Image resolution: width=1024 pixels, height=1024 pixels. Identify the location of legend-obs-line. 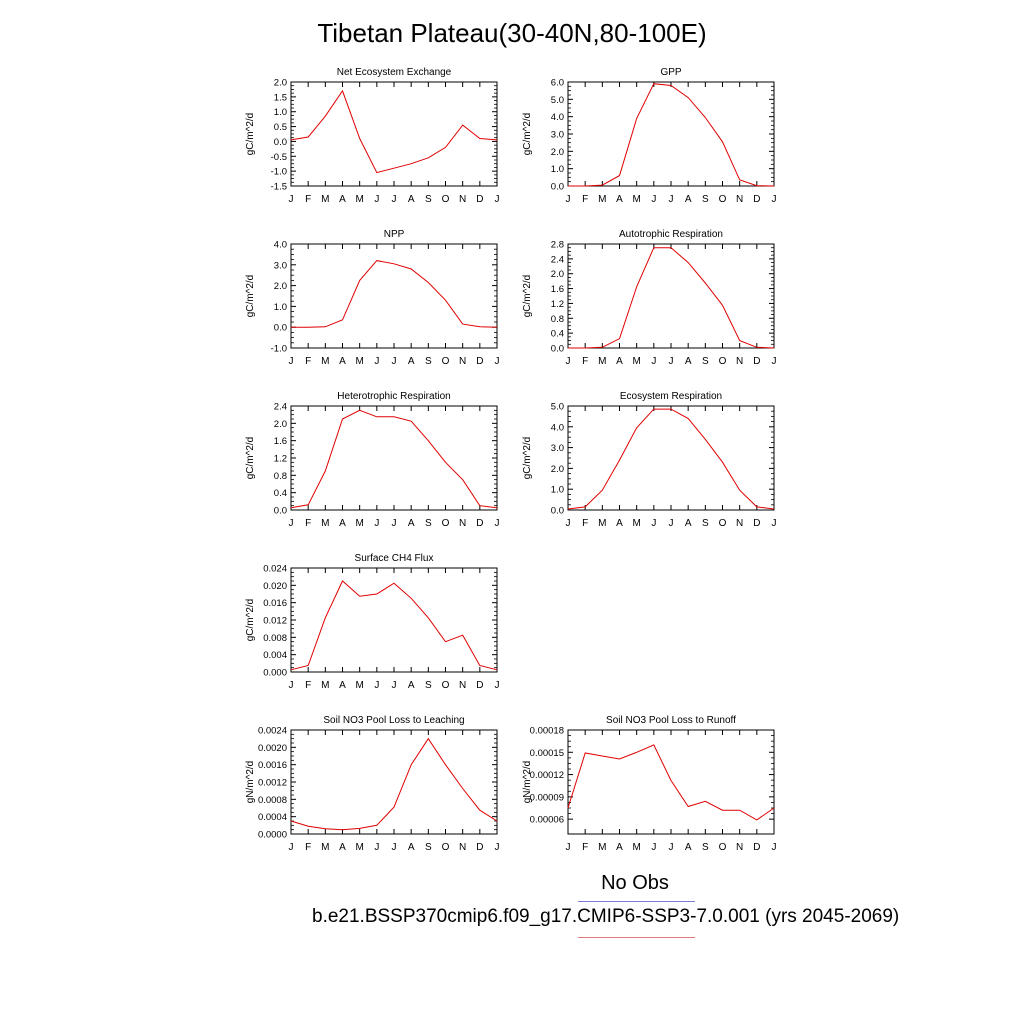
(636, 901).